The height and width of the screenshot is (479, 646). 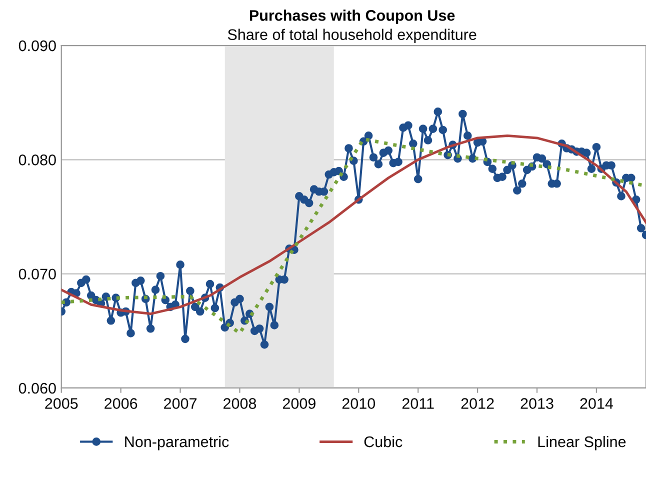 I want to click on chart-title: Purchases with Coupon Use, so click(x=352, y=17).